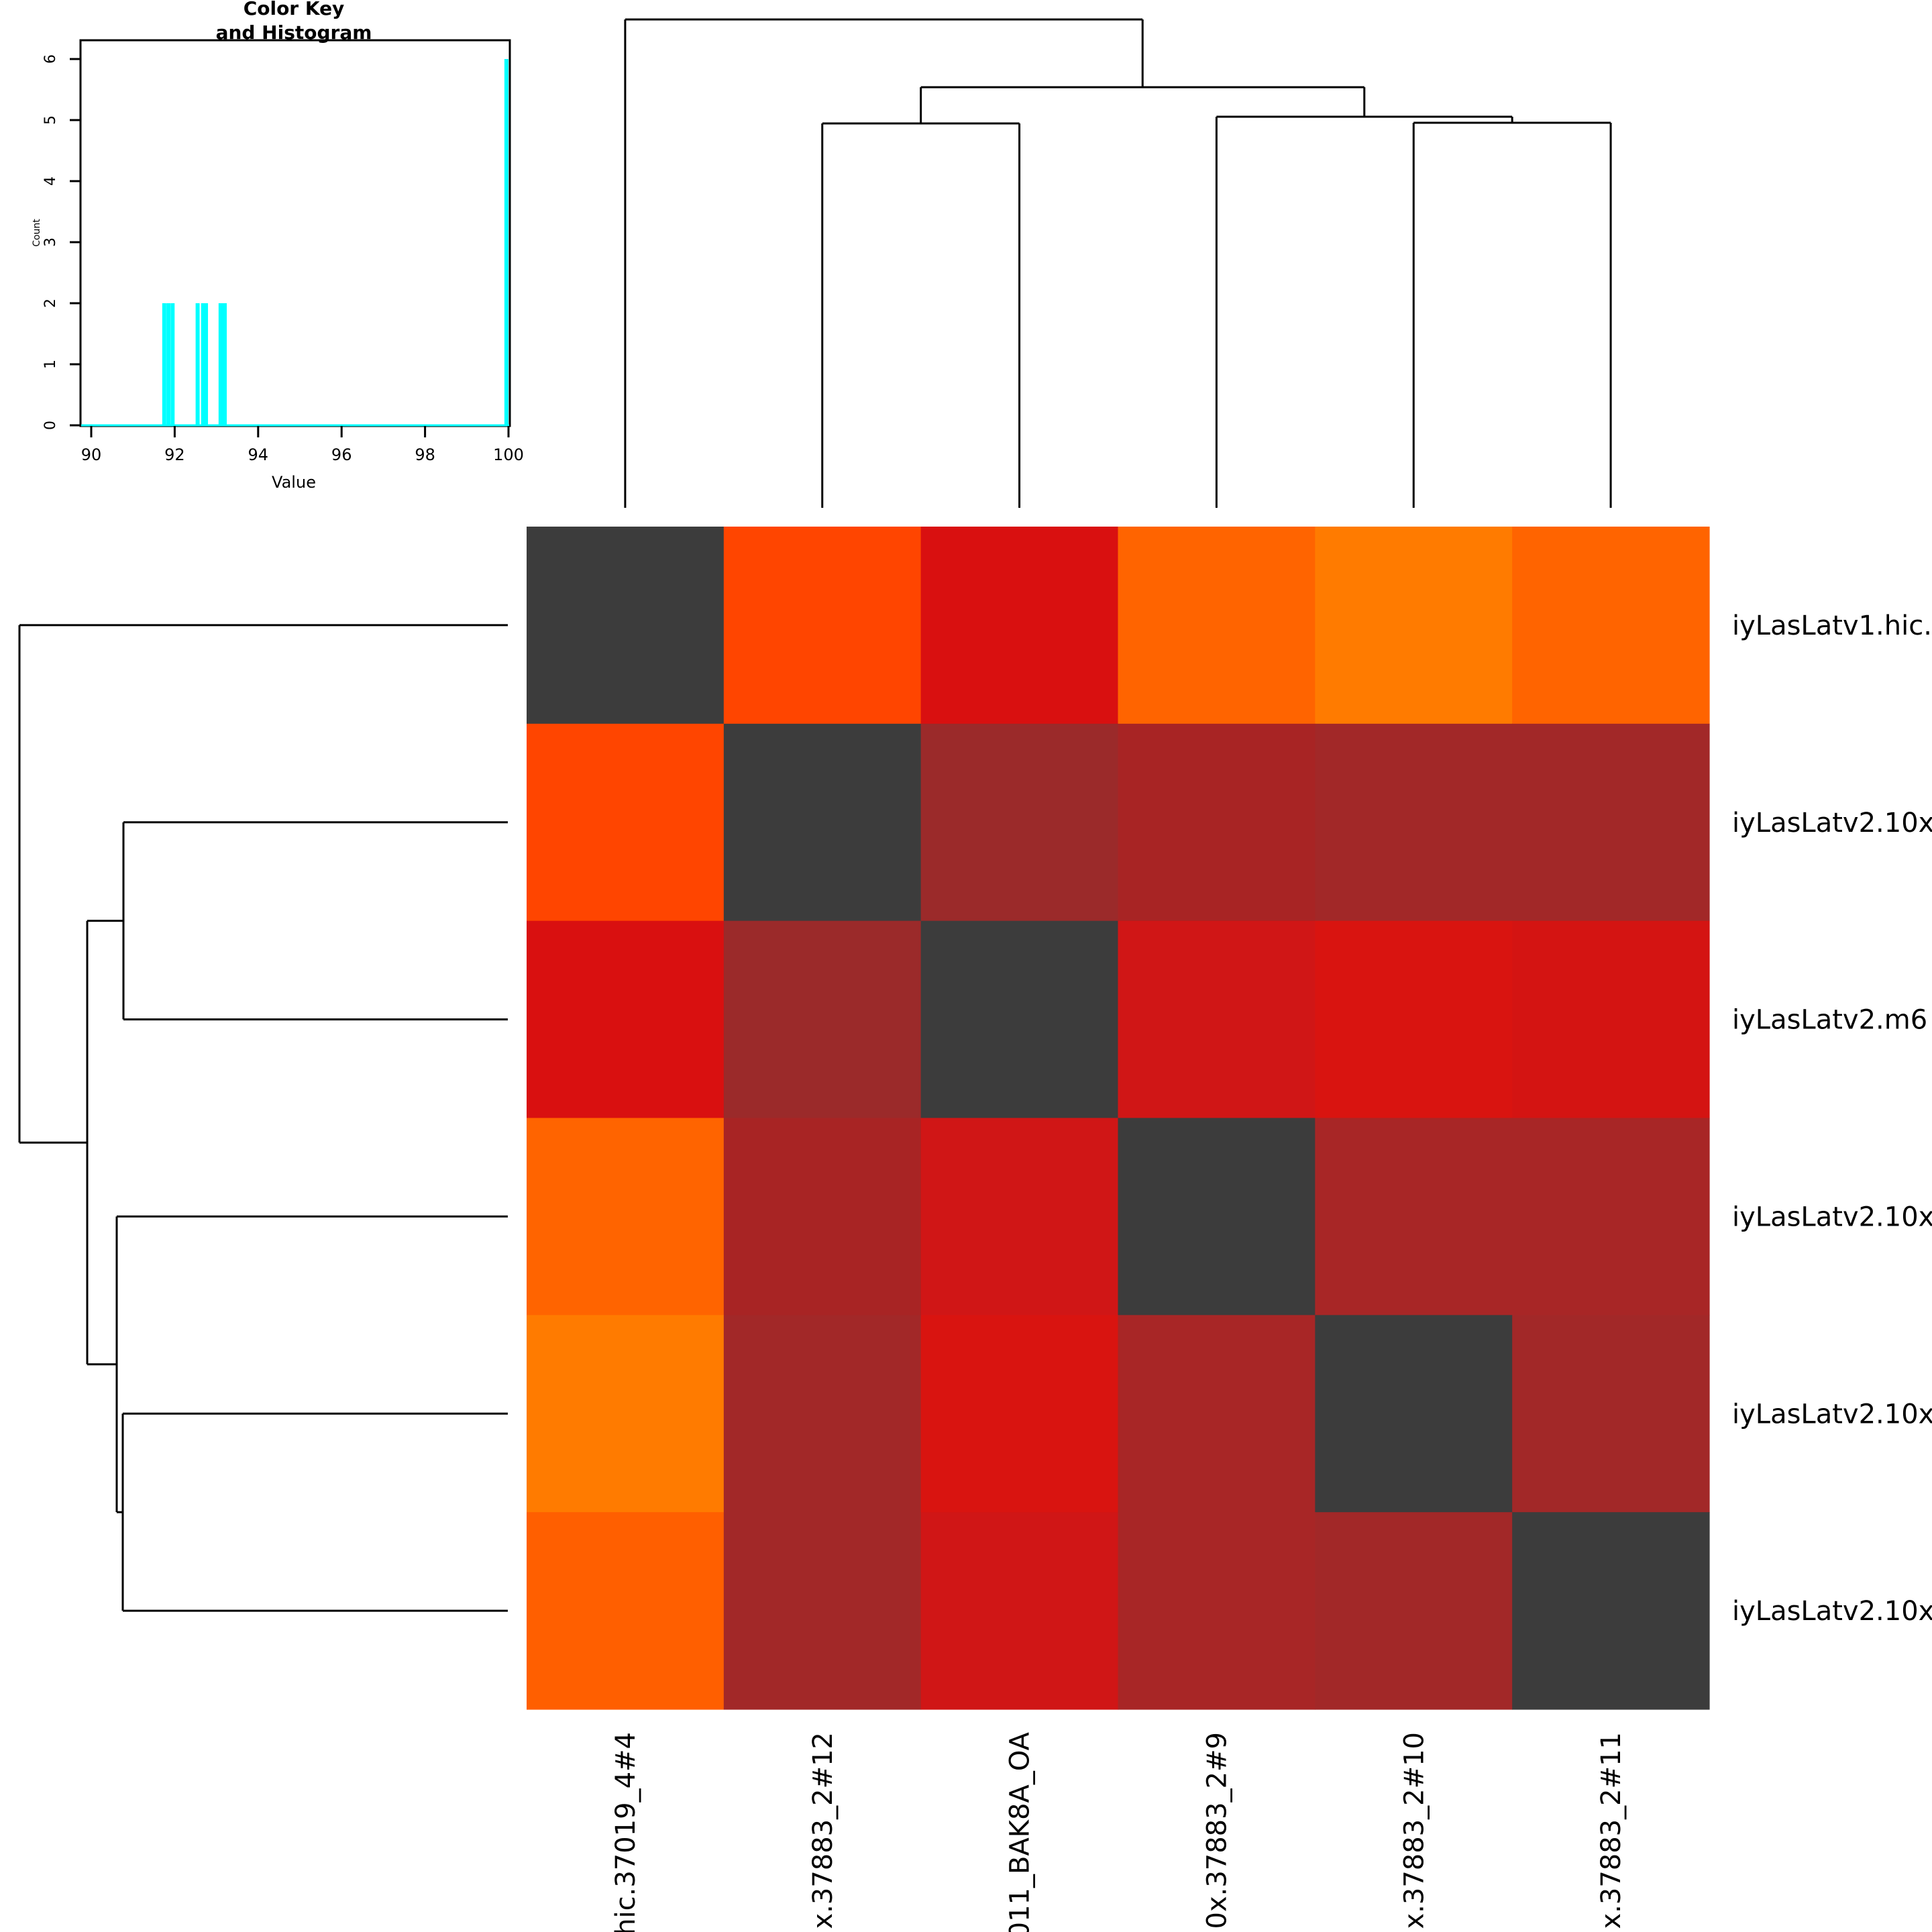  What do you see at coordinates (1829, 1020) in the screenshot?
I see `row-label: iyLasLatv2.m6` at bounding box center [1829, 1020].